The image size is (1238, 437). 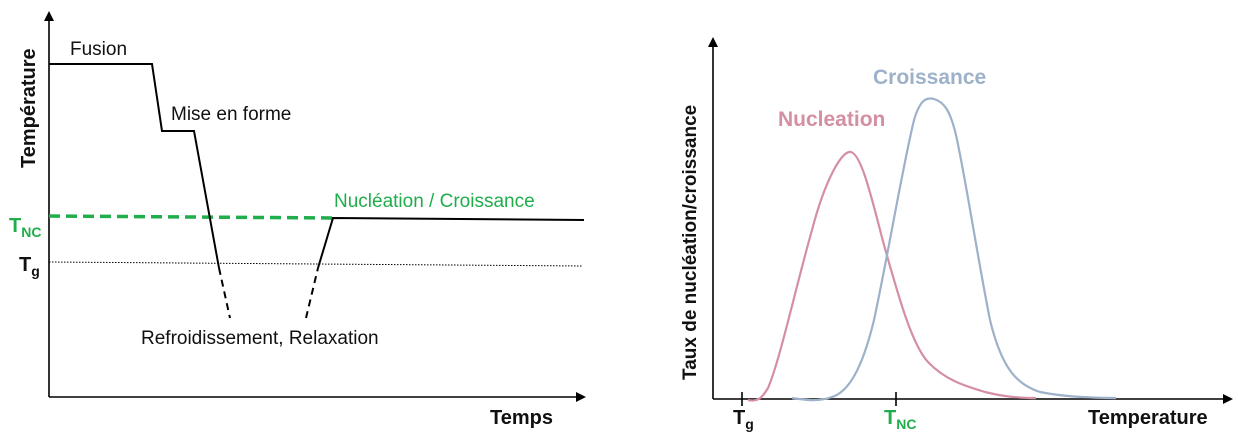 I want to click on right-y-axis-title: Taux de nucléation/croissance, so click(x=690, y=242).